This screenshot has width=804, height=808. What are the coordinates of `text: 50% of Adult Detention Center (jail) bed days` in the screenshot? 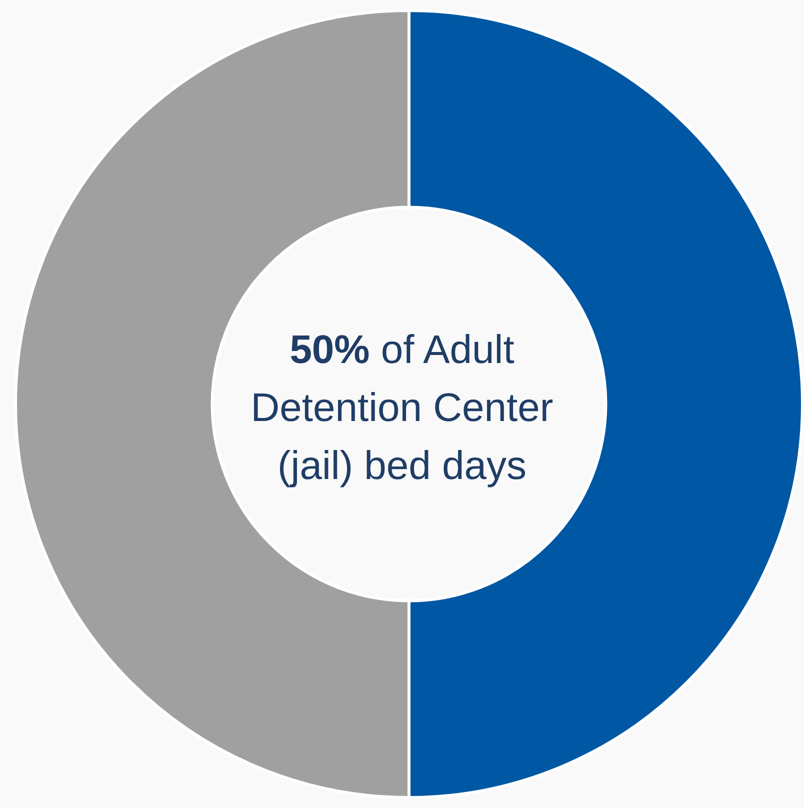 It's located at (402, 408).